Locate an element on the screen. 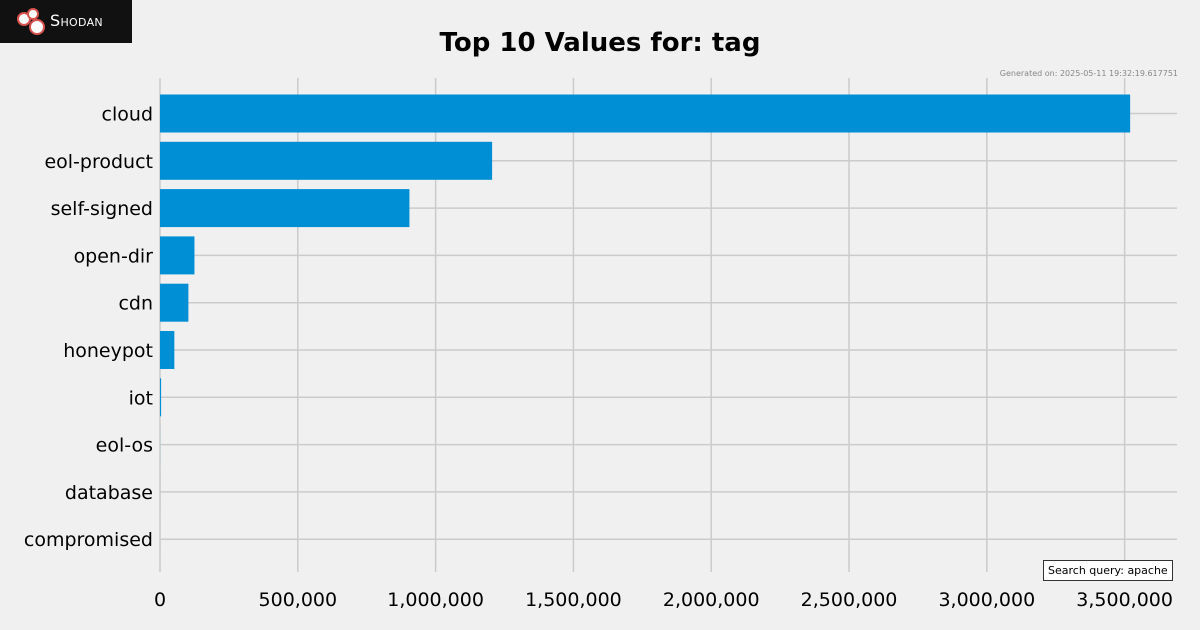  bar-cloud is located at coordinates (645, 113).